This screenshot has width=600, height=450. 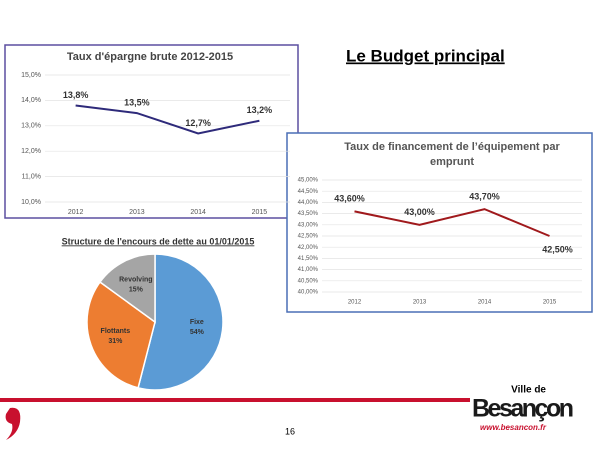 What do you see at coordinates (31, 176) in the screenshot?
I see `y-tick-label: 11,0%` at bounding box center [31, 176].